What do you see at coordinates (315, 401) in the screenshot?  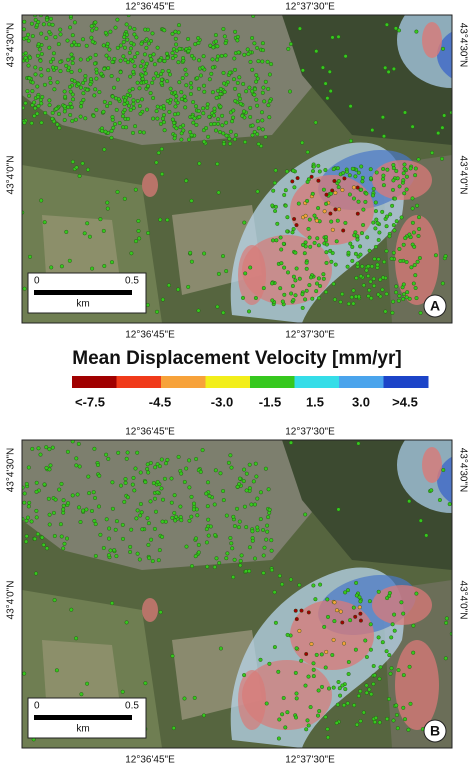 I see `legend-label: 1.5` at bounding box center [315, 401].